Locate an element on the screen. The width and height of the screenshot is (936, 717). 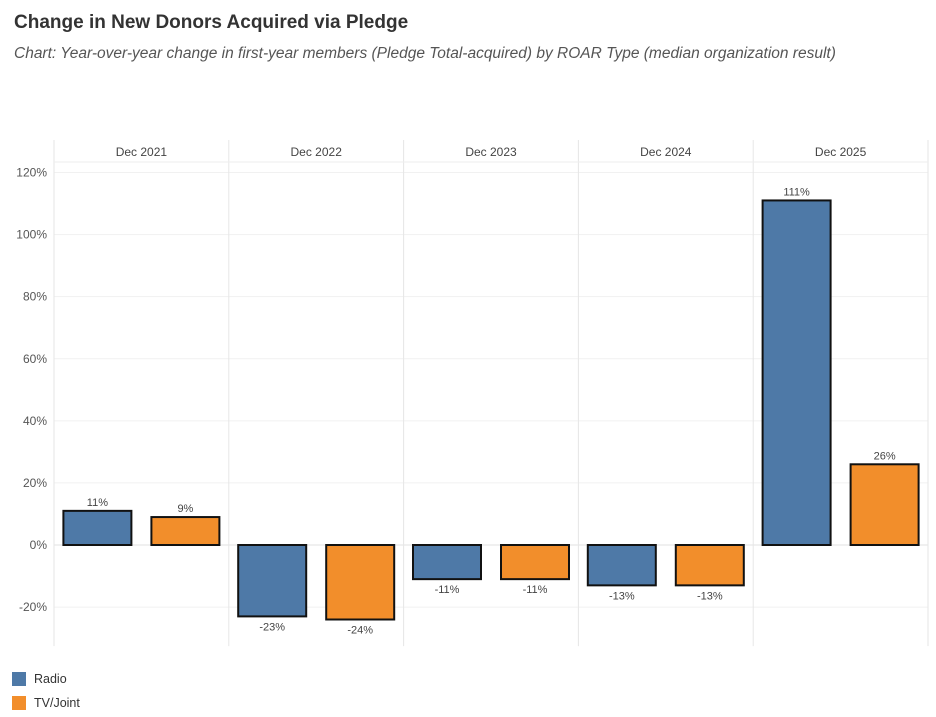
category-label: Dec 2022 is located at coordinates (317, 152).